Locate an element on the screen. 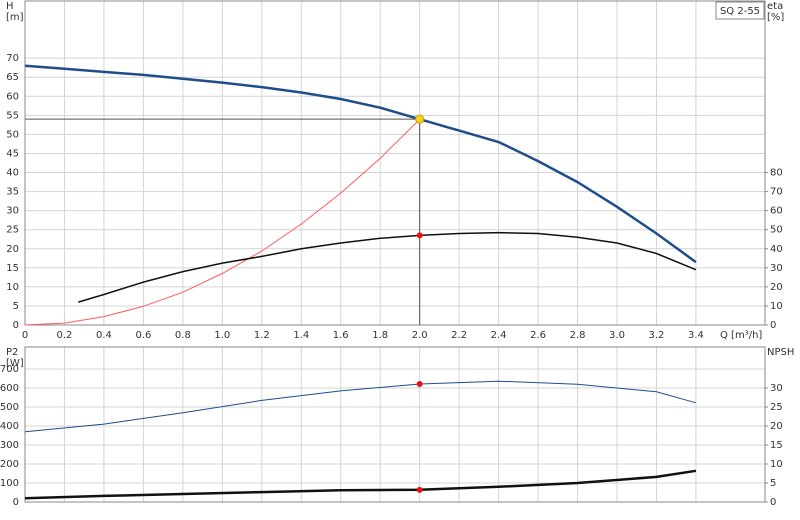 The height and width of the screenshot is (520, 800). x-tick-label: 2.6 is located at coordinates (538, 335).